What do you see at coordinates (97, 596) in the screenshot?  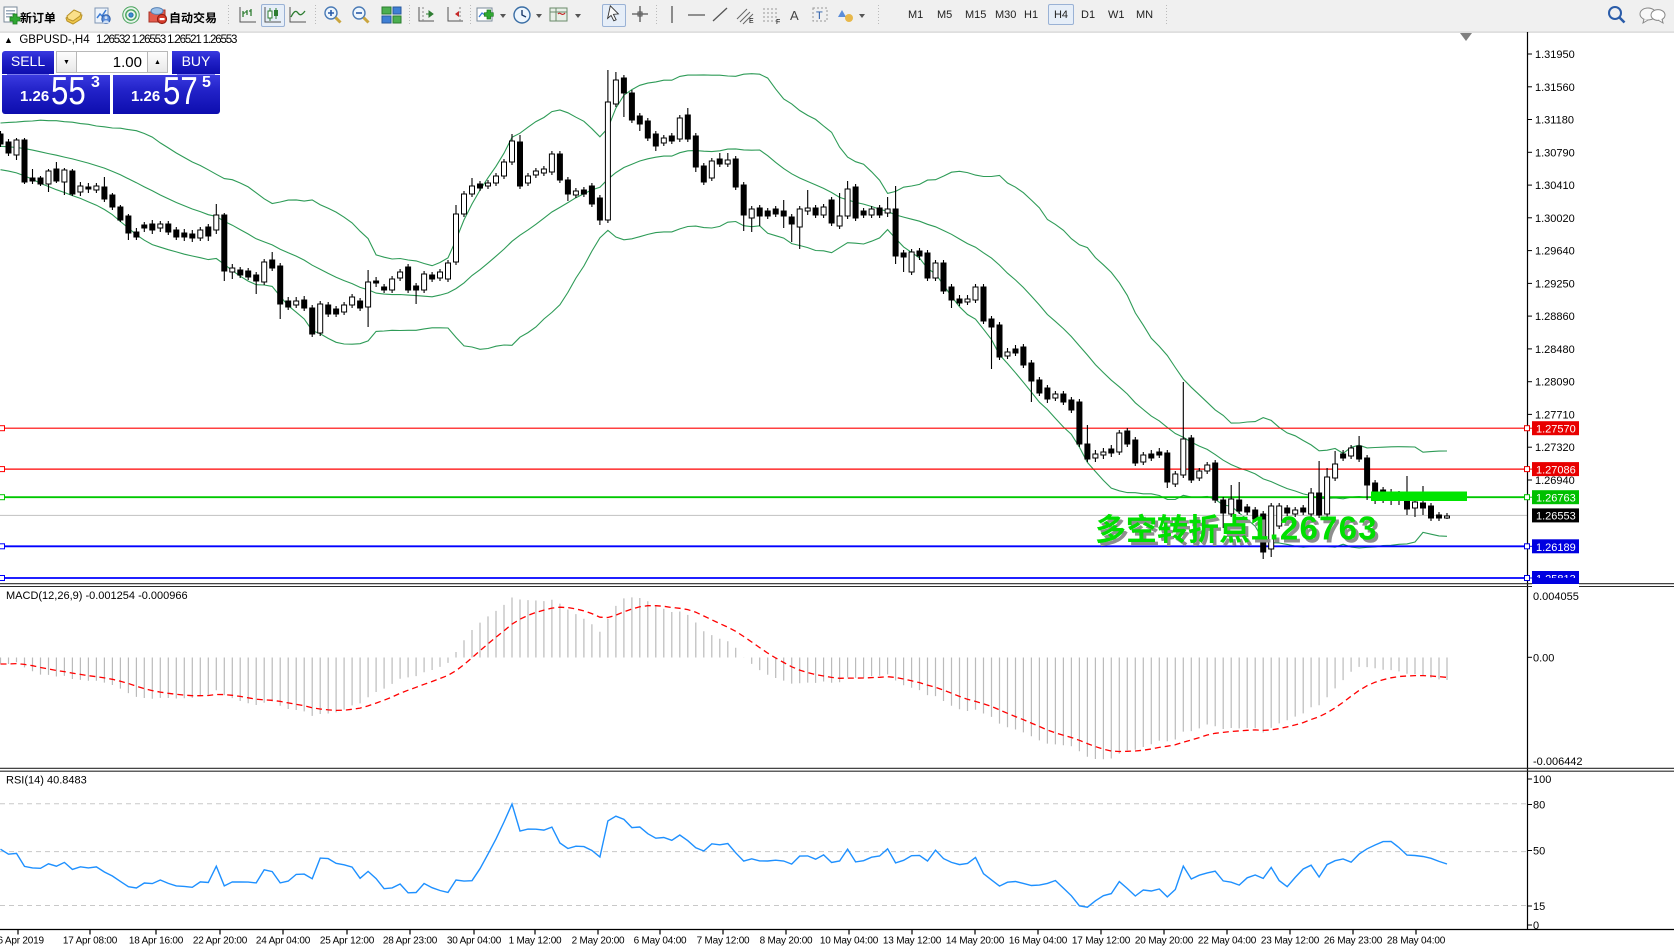 I see `svg-text:MACD(12,26,9) -0.001254 -0.000: MACD(12,26,9) -0.001254 -0.000966` at bounding box center [97, 596].